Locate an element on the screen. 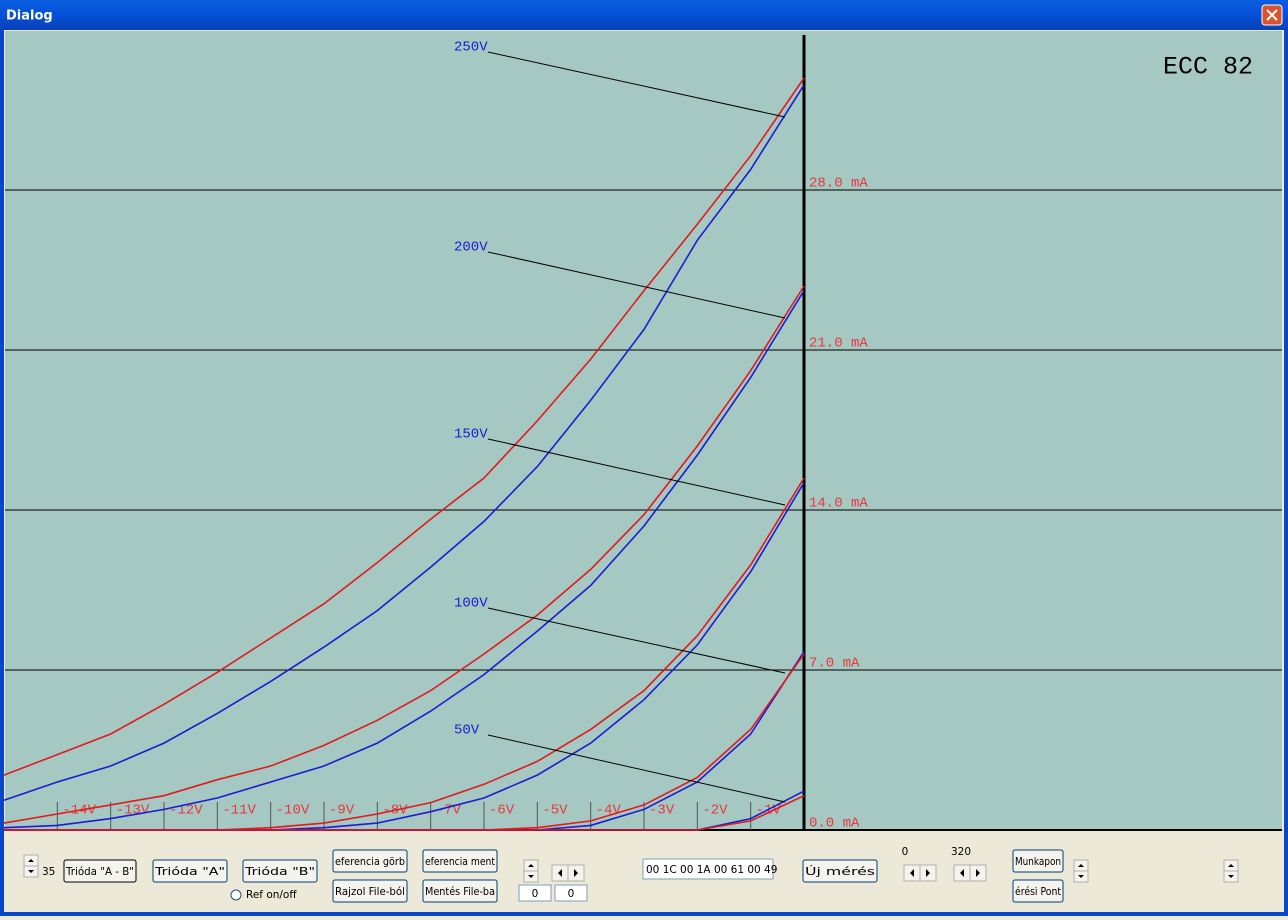 Image resolution: width=1288 pixels, height=920 pixels. x-tick-label: -6V is located at coordinates (502, 811).